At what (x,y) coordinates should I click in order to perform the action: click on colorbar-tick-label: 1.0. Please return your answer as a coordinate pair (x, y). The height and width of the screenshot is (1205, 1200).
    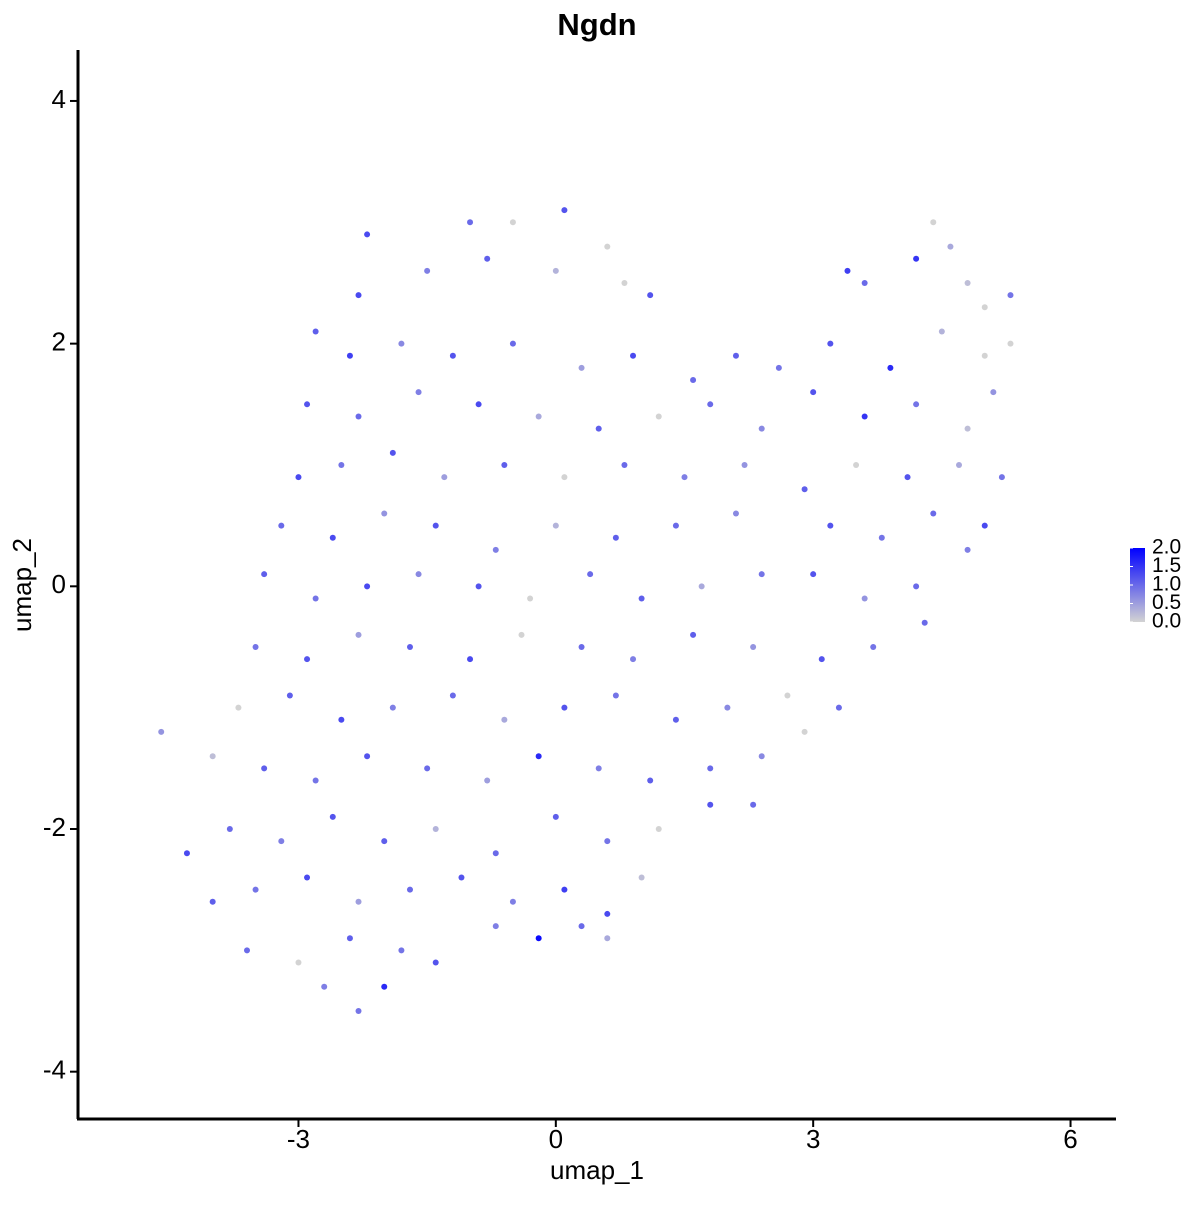
    Looking at the image, I should click on (1166, 584).